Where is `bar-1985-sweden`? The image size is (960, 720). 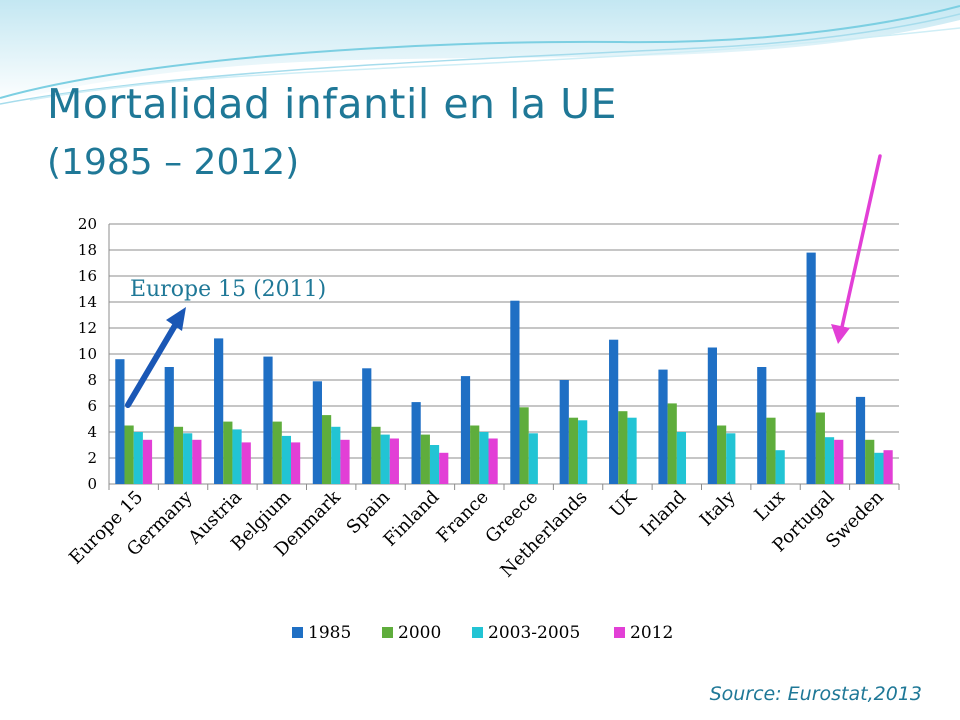
bar-1985-sweden is located at coordinates (860, 440).